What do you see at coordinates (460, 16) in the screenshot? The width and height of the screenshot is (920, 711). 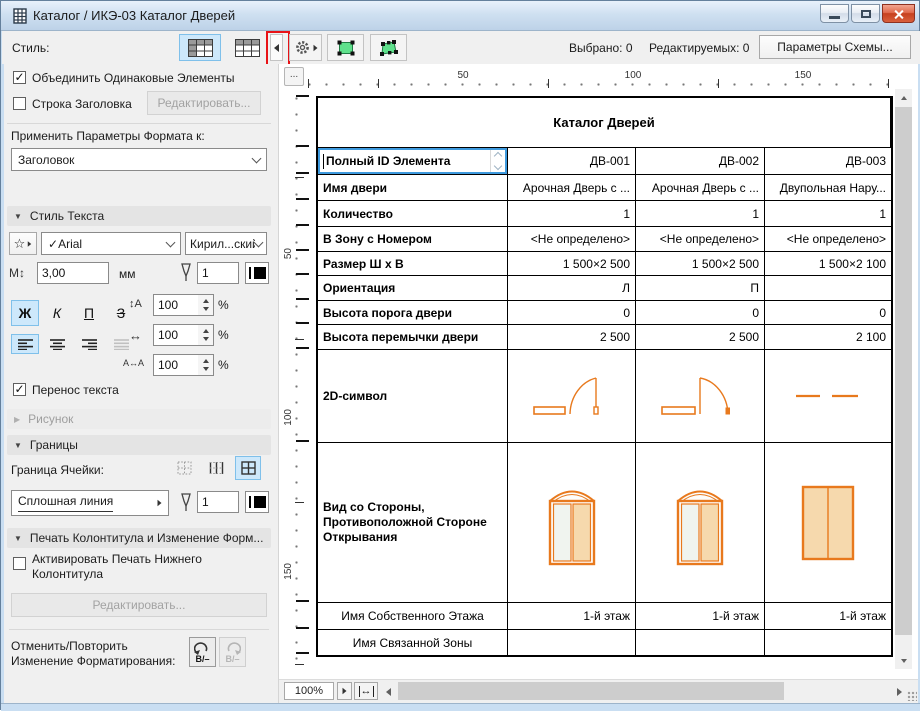 I see `title-bar: Каталог / ИКЭ-03 Каталог Дверей` at bounding box center [460, 16].